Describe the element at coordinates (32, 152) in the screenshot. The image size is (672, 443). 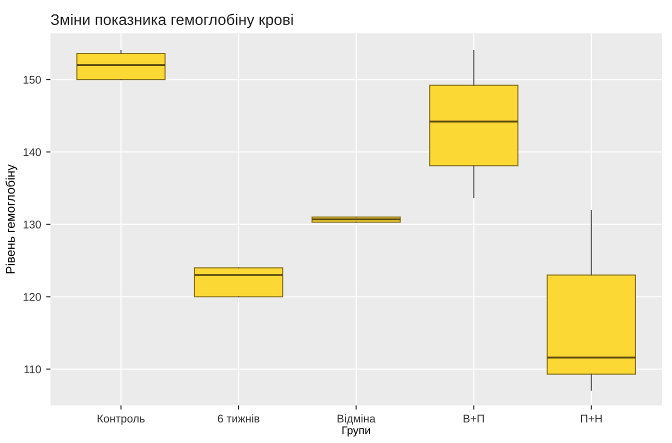
I see `y-tick-label: 140` at that location.